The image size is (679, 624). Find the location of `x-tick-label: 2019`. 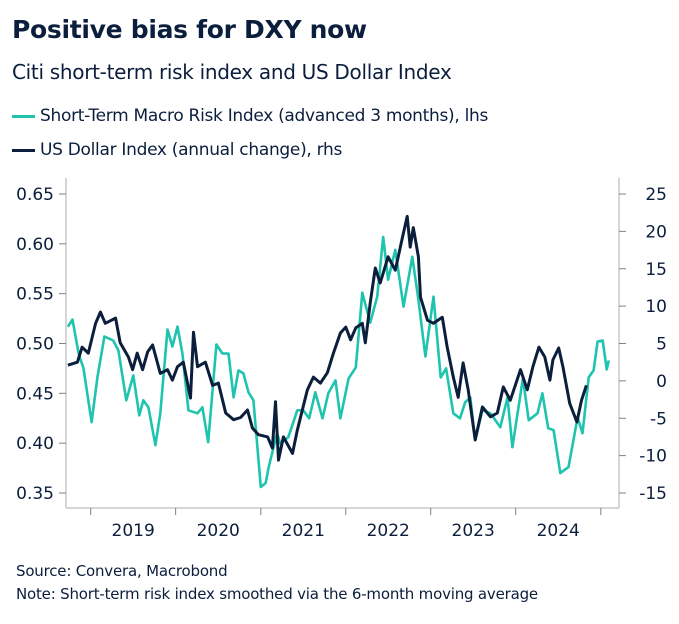

x-tick-label: 2019 is located at coordinates (133, 531).